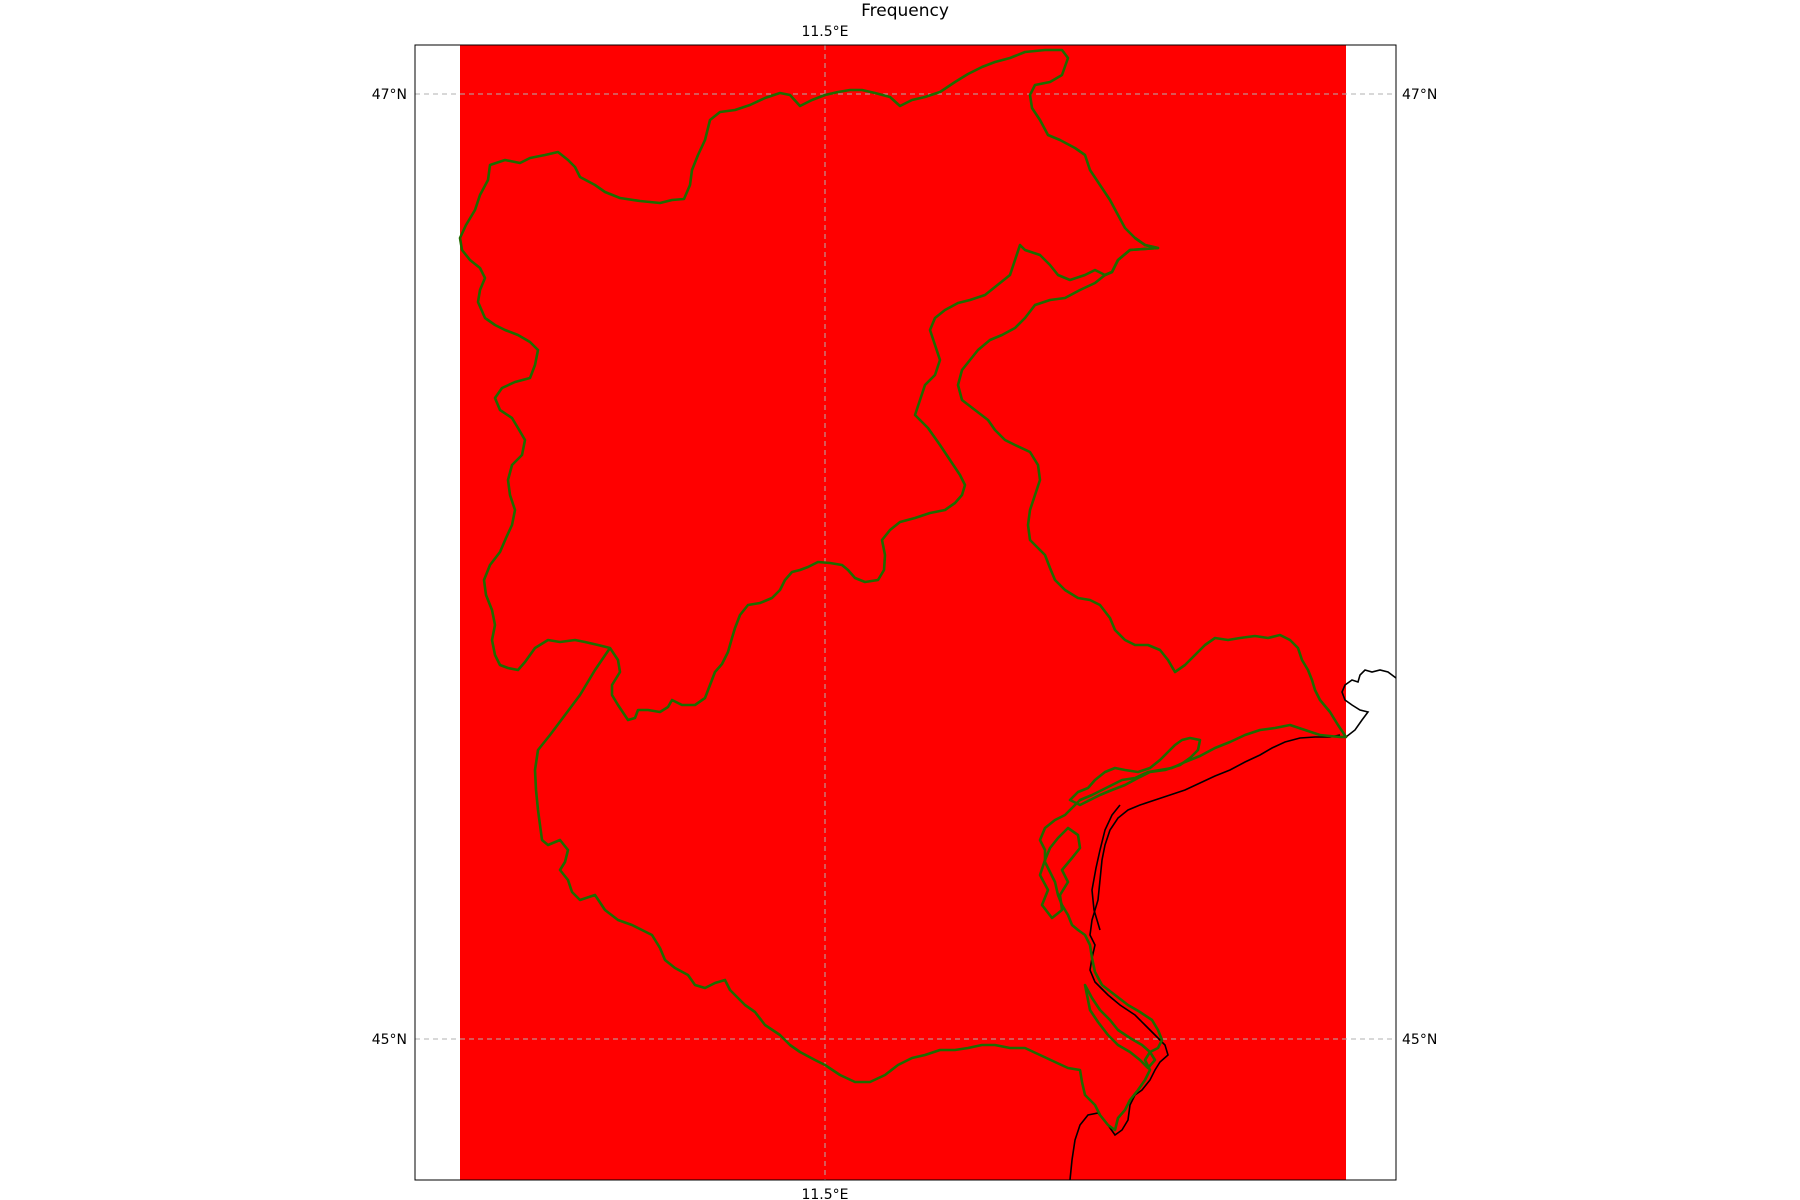 The width and height of the screenshot is (1800, 1200). Describe the element at coordinates (1419, 95) in the screenshot. I see `lat-tick-47-right: 47°N` at that location.